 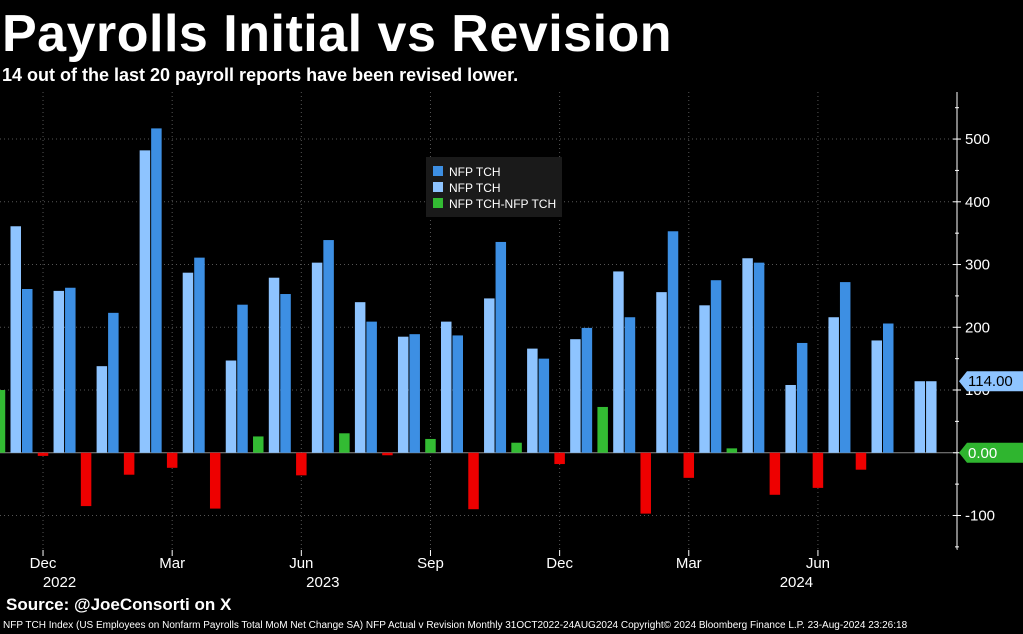 I want to click on zero-value-tag: 0.00, so click(x=991, y=452).